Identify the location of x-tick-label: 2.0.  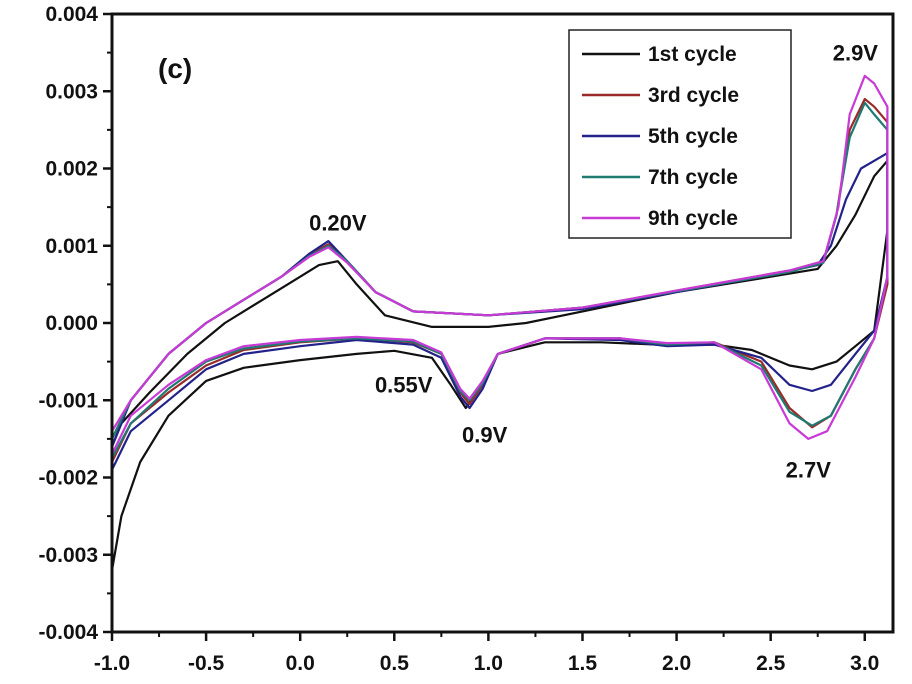
(676, 663).